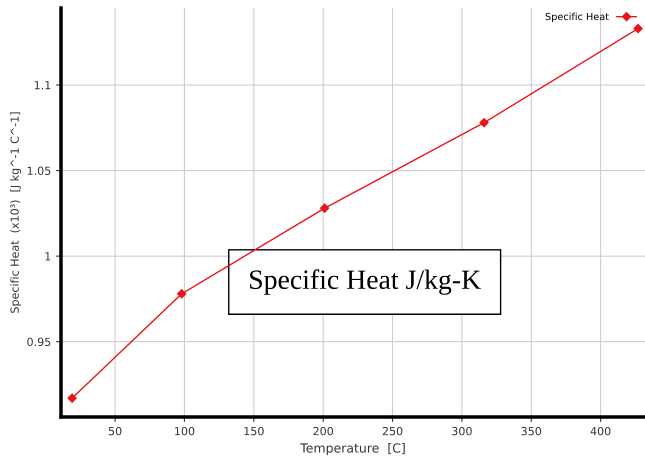 This screenshot has width=645, height=460. Describe the element at coordinates (39, 170) in the screenshot. I see `y-tick-label: 1.05` at that location.